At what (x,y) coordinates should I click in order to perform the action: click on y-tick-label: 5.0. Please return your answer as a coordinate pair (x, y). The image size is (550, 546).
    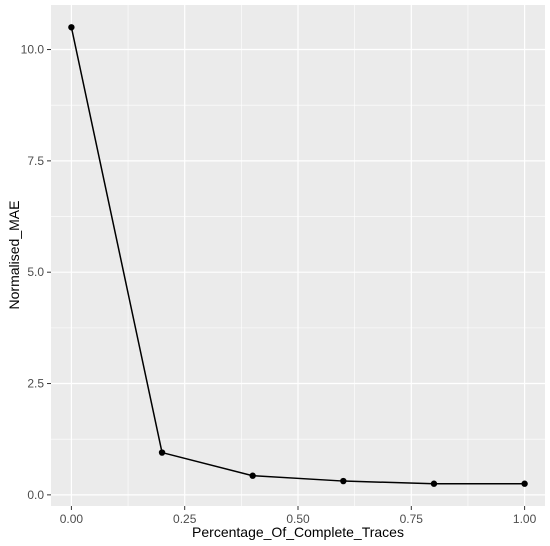
    Looking at the image, I should click on (35, 272).